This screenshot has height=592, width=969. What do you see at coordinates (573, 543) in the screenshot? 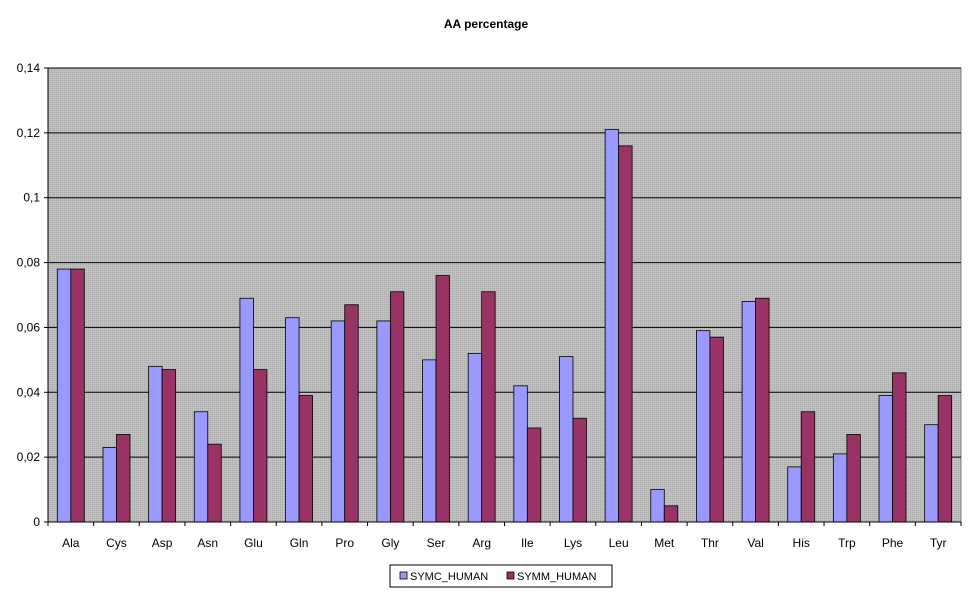
I see `x-tick-label: Lys` at bounding box center [573, 543].